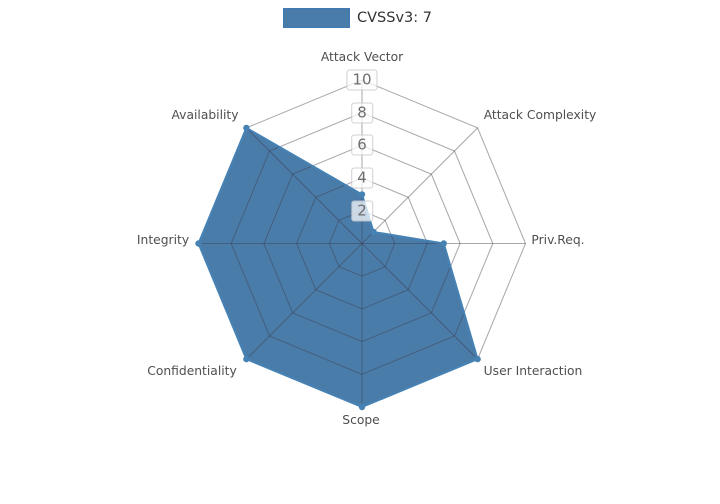 The height and width of the screenshot is (504, 720). What do you see at coordinates (558, 240) in the screenshot?
I see `axis-label-priv-req: Priv.Req.` at bounding box center [558, 240].